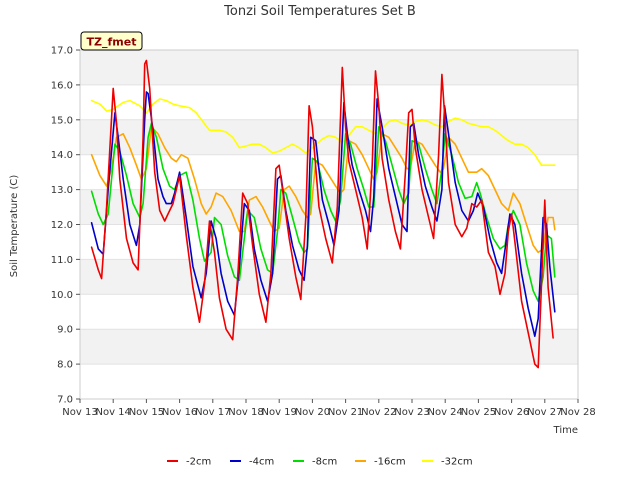 This screenshot has width=640, height=480. Describe the element at coordinates (245, 412) in the screenshot. I see `x-tick-label: Nov 18` at that location.